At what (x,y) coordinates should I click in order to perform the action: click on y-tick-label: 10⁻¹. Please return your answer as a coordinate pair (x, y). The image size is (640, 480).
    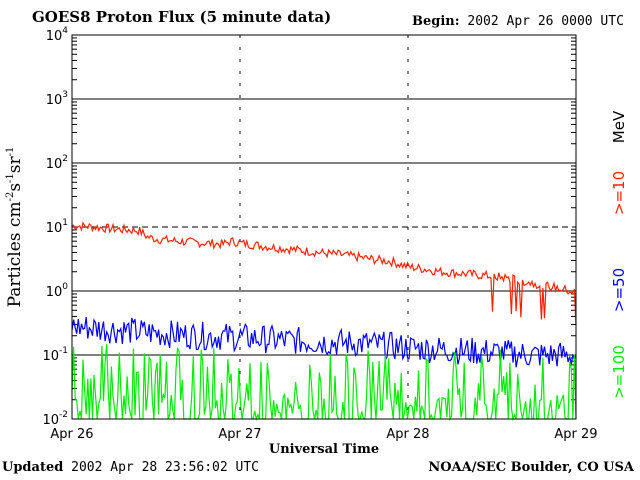
    Looking at the image, I should click on (55, 355).